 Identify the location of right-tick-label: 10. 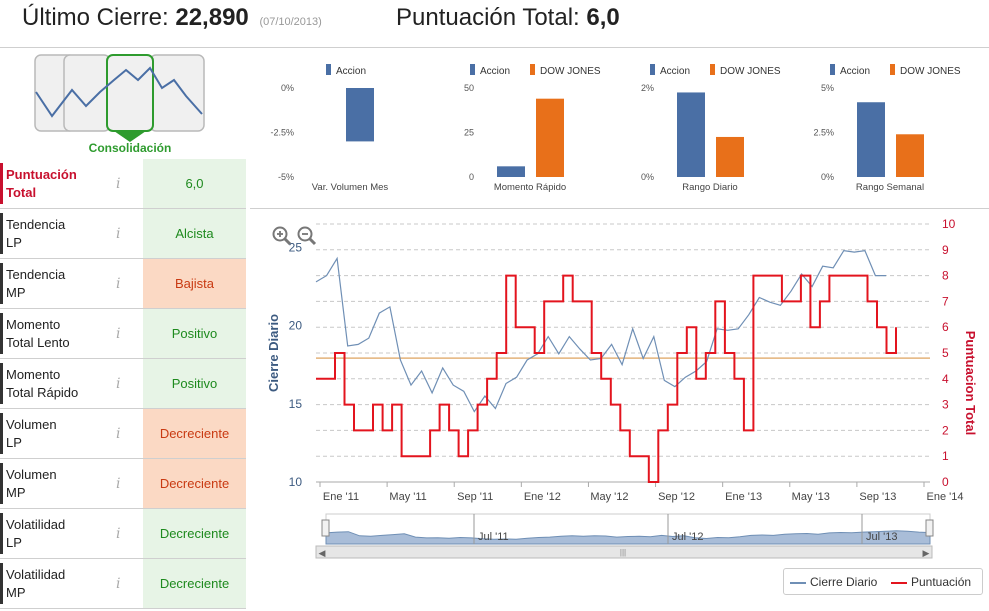
(949, 224).